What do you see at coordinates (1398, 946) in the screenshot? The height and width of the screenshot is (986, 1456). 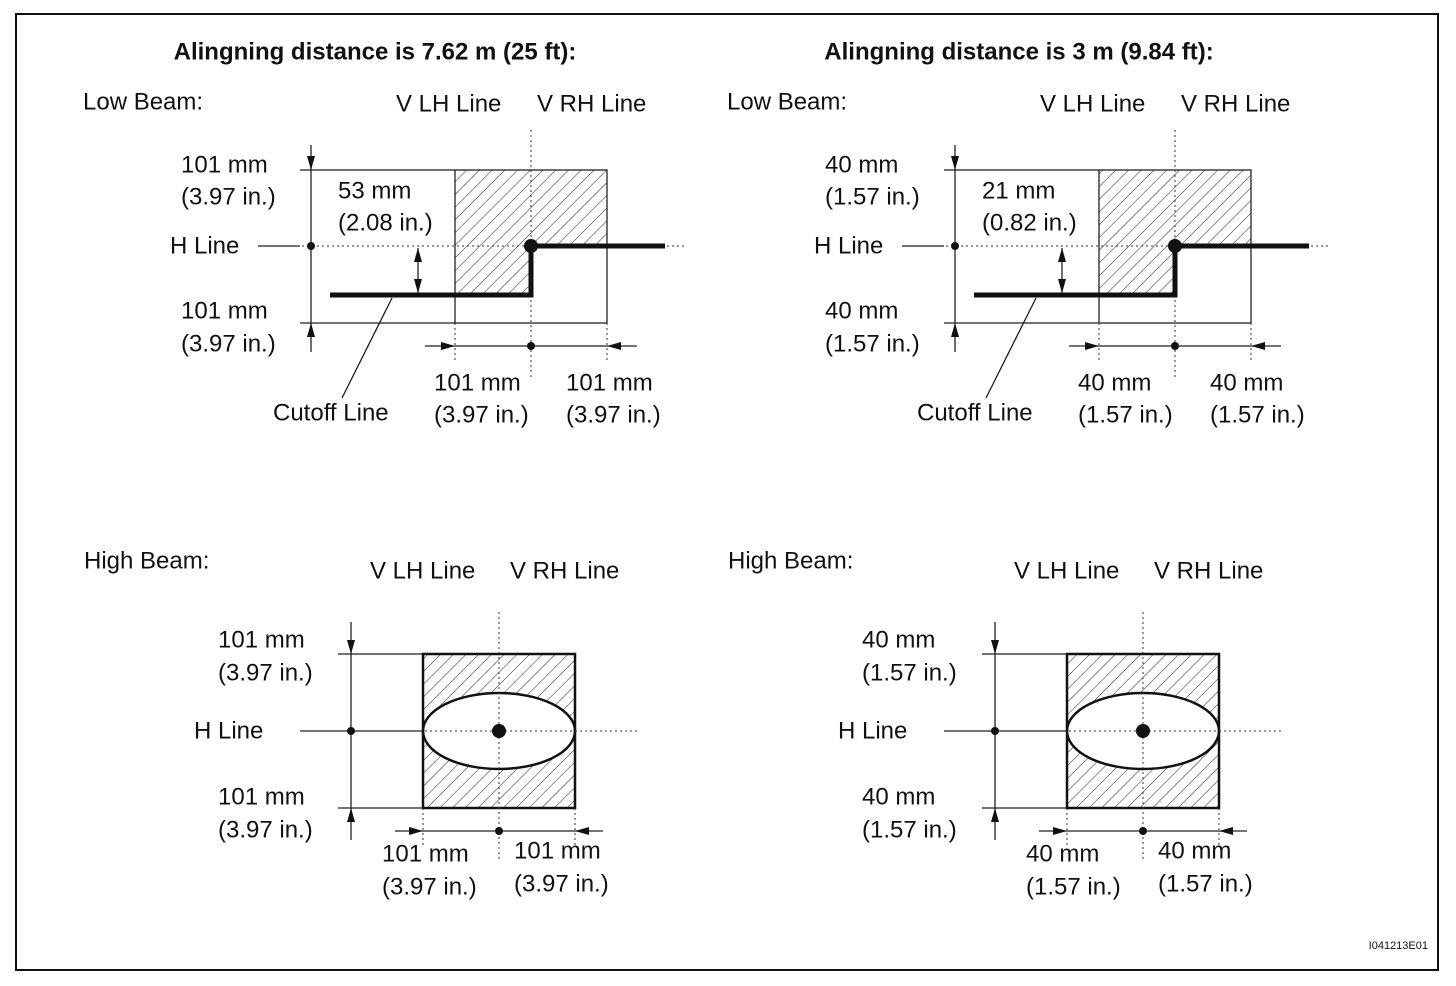 I see `figure-id: I041213E01` at bounding box center [1398, 946].